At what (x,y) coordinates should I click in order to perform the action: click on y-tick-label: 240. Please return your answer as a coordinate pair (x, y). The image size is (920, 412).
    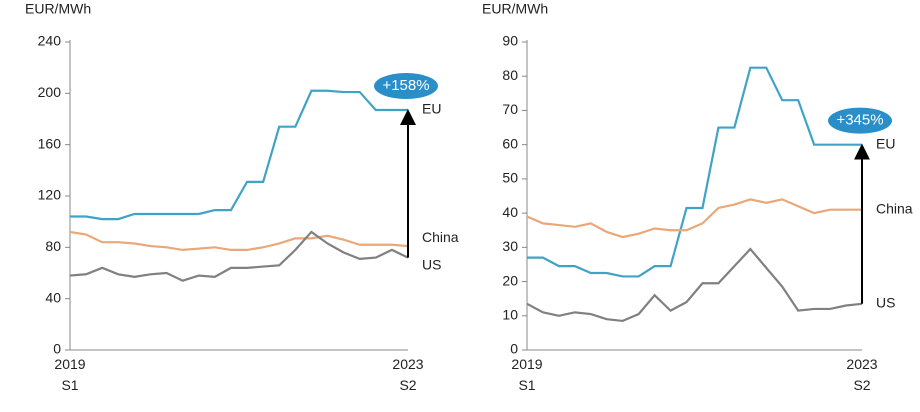
    Looking at the image, I should click on (50, 41).